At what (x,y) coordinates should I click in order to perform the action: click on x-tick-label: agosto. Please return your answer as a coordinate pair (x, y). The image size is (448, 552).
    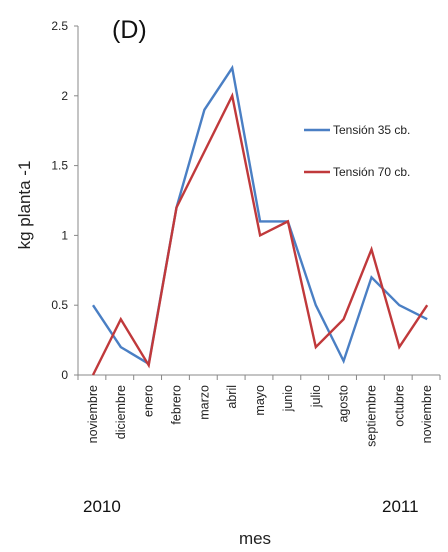
    Looking at the image, I should click on (344, 404).